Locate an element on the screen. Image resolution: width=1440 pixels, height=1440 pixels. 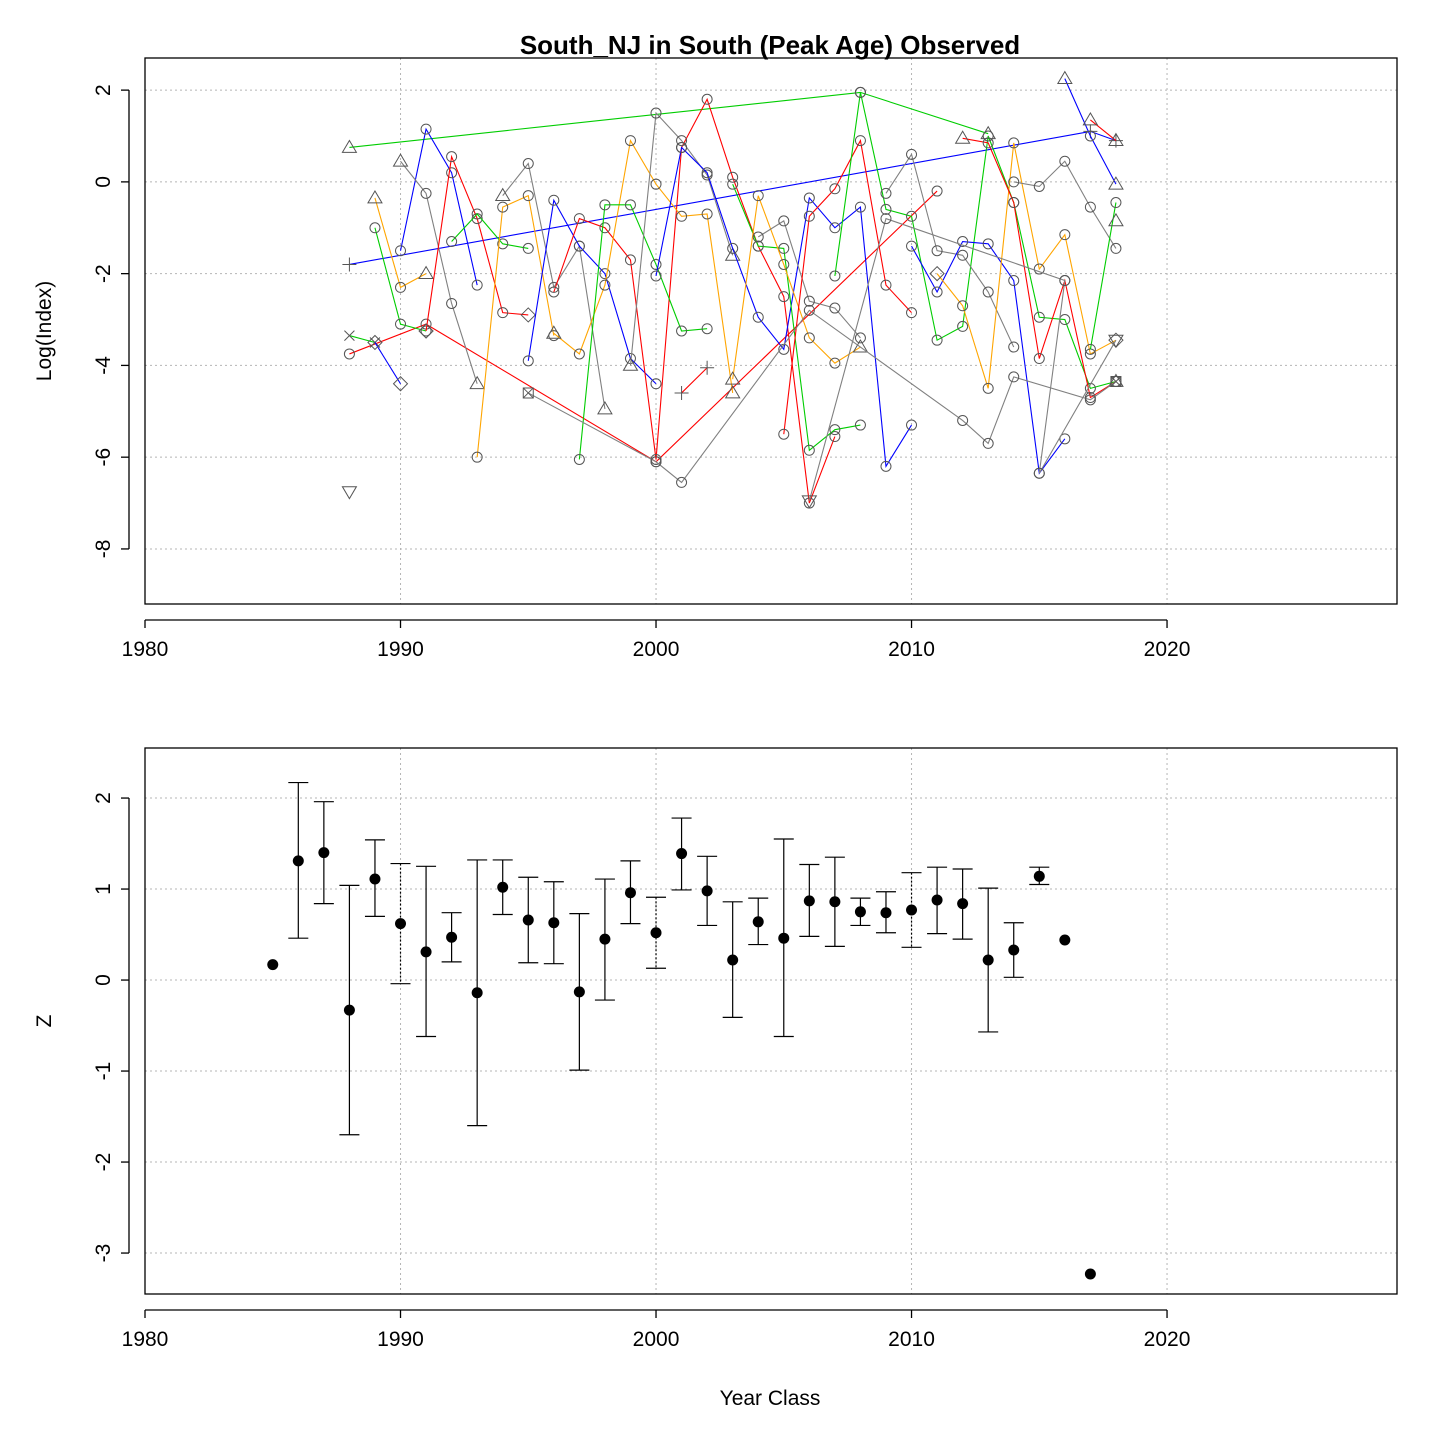
bottom-x-tick-label: 1990 is located at coordinates (400, 1339).